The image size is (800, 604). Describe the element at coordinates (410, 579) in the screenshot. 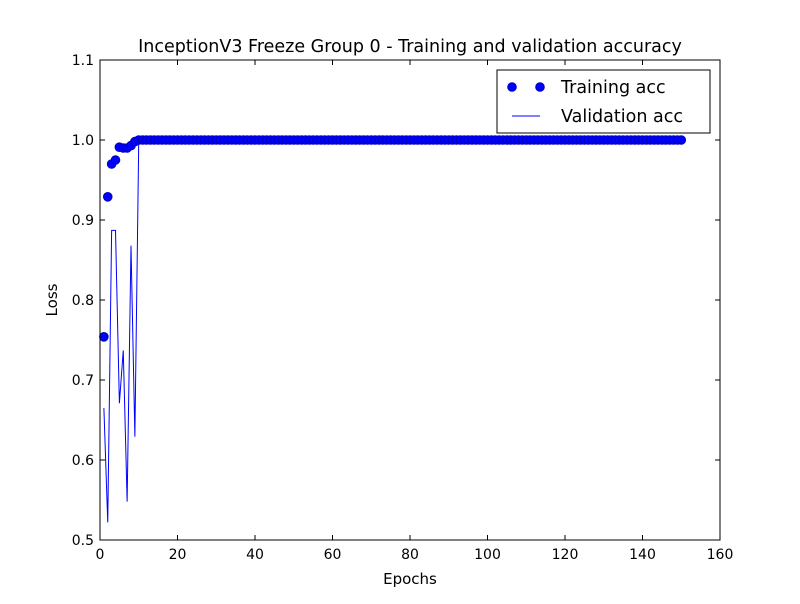

I see `x-axis-label: Epochs` at that location.